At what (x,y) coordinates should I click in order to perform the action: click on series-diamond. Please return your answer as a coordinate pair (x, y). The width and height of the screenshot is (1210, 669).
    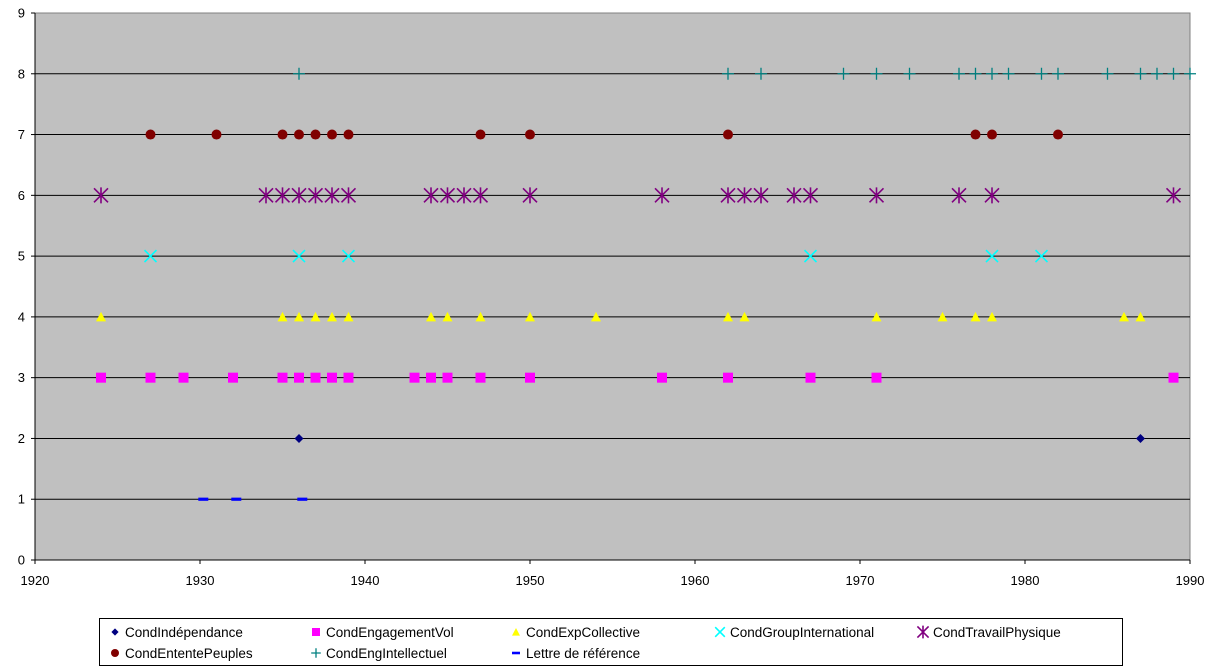
    Looking at the image, I should click on (719, 438).